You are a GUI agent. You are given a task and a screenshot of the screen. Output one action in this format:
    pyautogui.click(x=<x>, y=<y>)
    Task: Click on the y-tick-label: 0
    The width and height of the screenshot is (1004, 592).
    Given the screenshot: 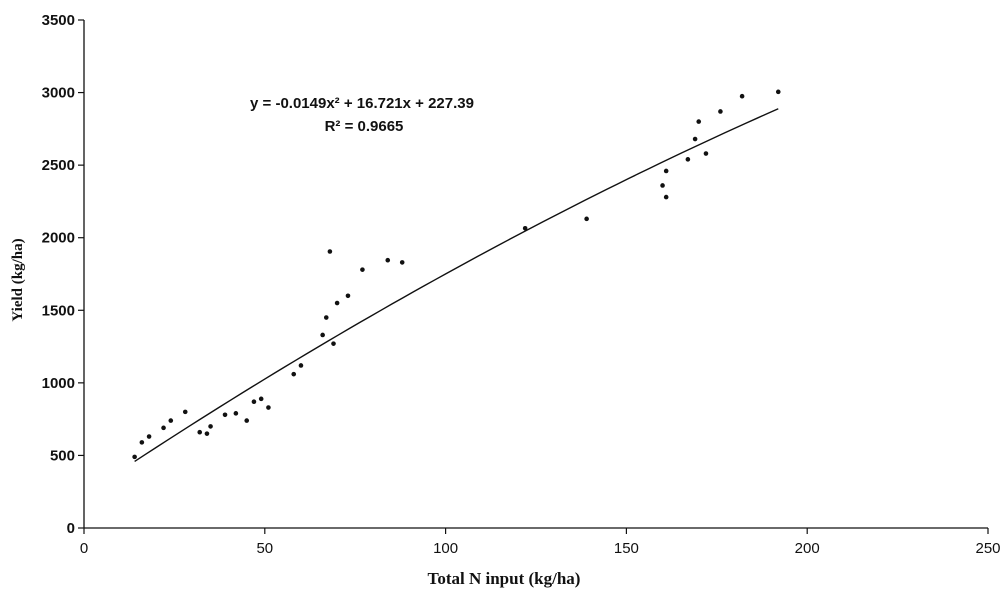 What is the action you would take?
    pyautogui.click(x=71, y=528)
    